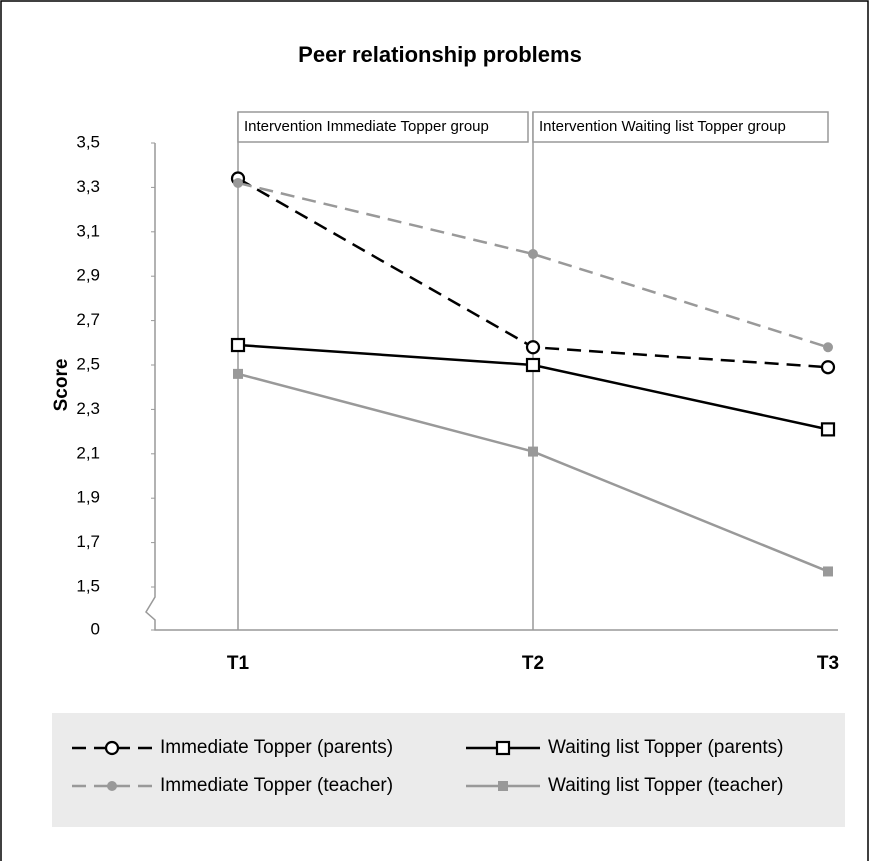  I want to click on x-tick-label: T1, so click(238, 663).